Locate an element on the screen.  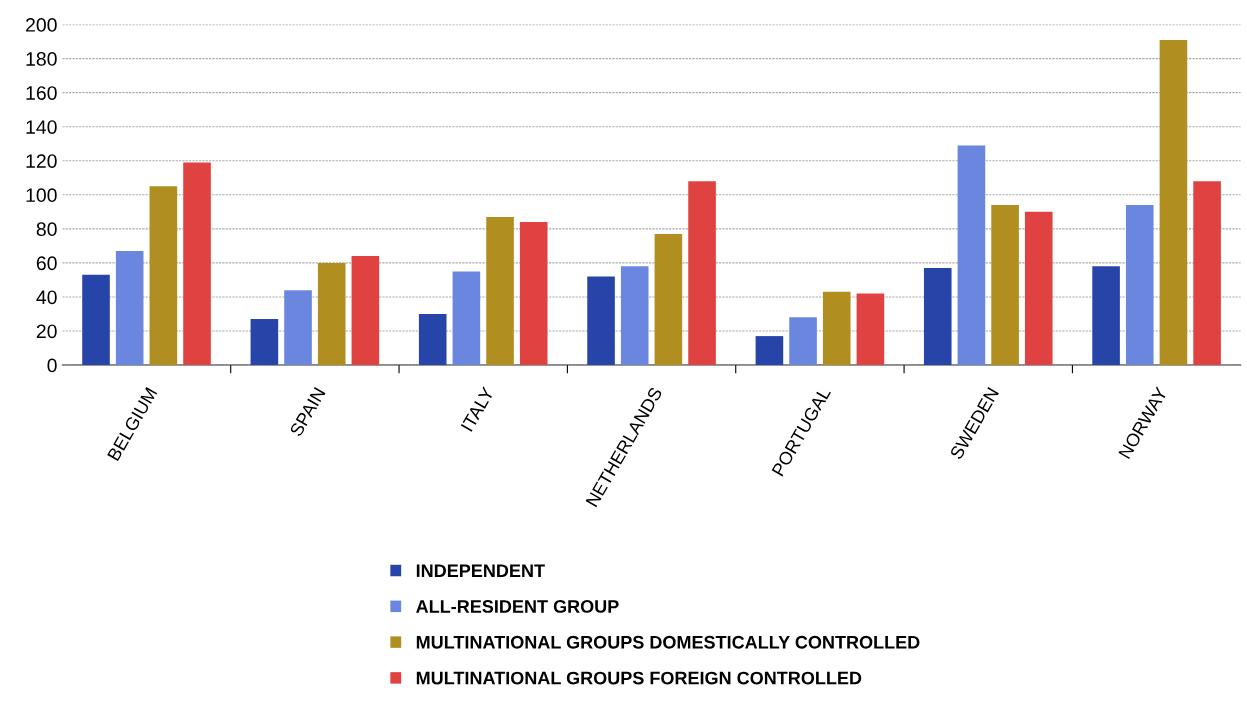
legend-label: INDEPENDENT is located at coordinates (480, 570).